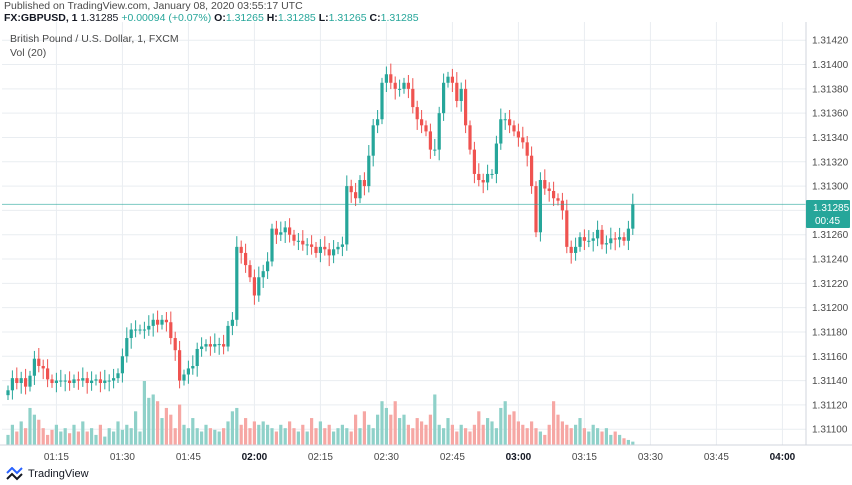 Image resolution: width=852 pixels, height=485 pixels. I want to click on price-tick-label: 1.31360, so click(830, 114).